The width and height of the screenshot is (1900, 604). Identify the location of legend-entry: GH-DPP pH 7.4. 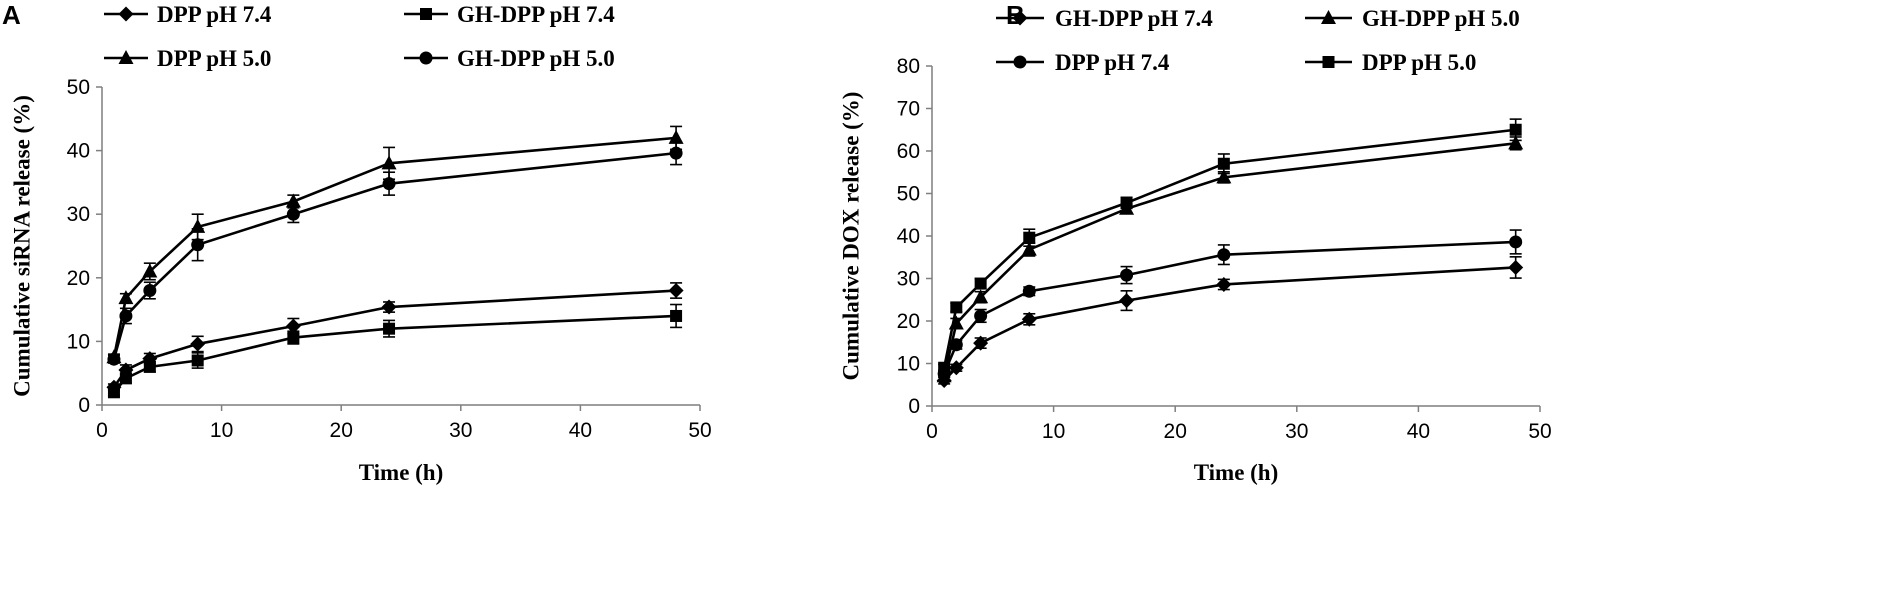
(1104, 18).